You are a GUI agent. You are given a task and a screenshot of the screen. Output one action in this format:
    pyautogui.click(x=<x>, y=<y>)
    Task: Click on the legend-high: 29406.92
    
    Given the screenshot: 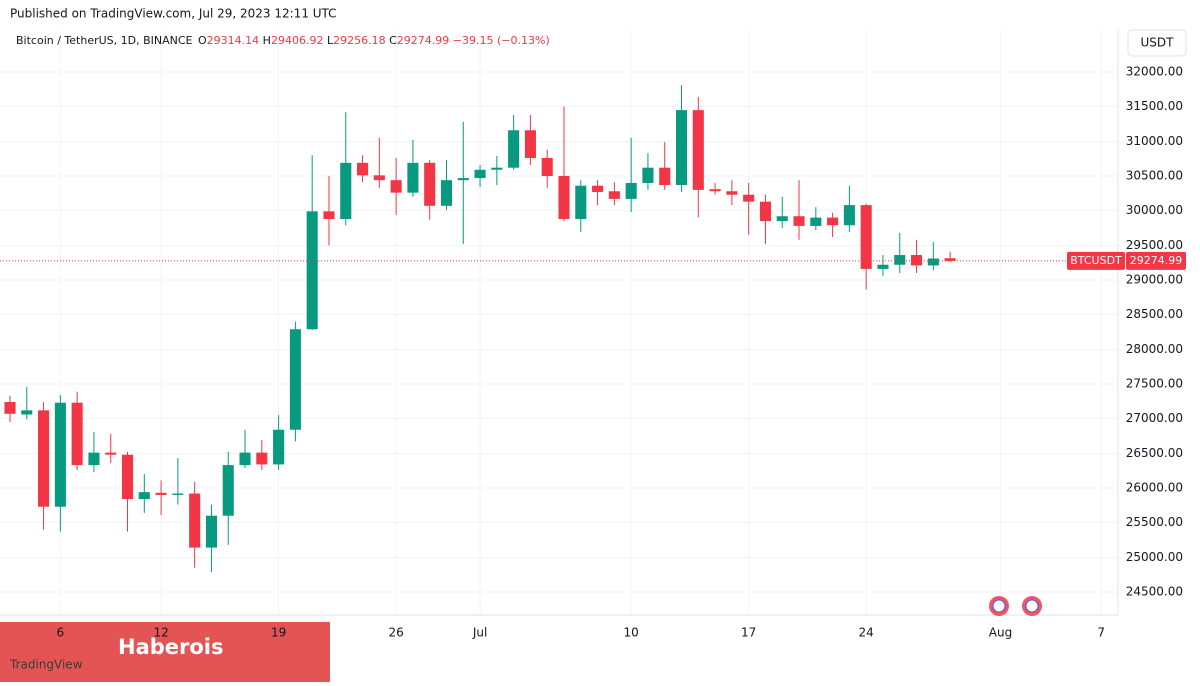 What is the action you would take?
    pyautogui.click(x=297, y=40)
    